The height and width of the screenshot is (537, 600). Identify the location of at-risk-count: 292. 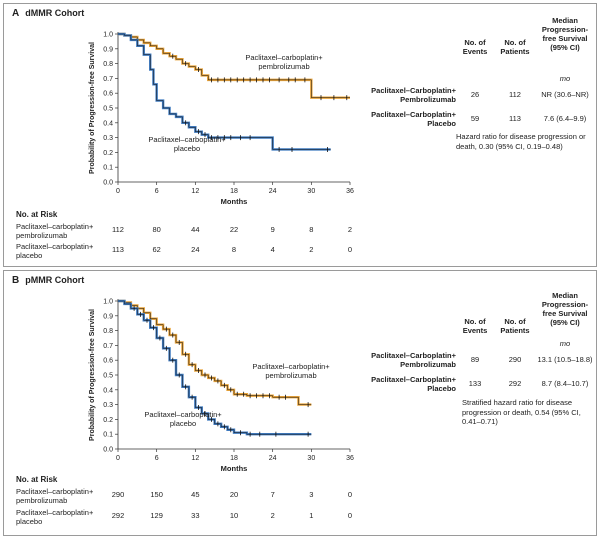
(118, 515).